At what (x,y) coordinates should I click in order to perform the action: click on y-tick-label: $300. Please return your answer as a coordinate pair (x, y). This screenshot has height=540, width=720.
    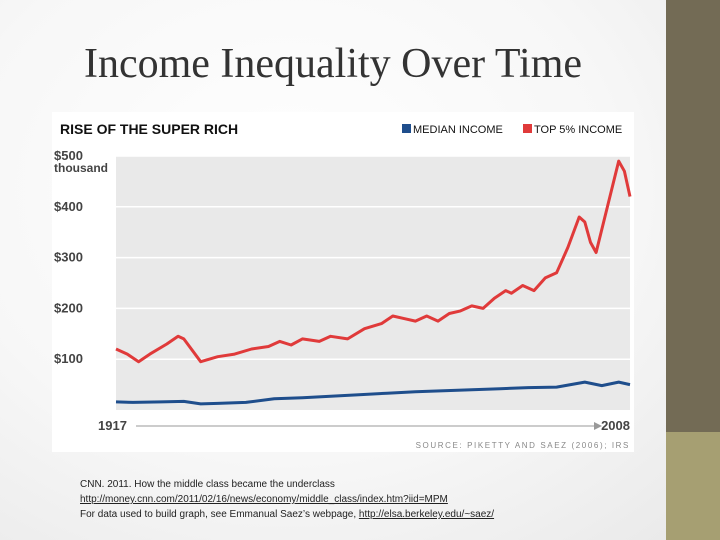
    Looking at the image, I should click on (68, 257).